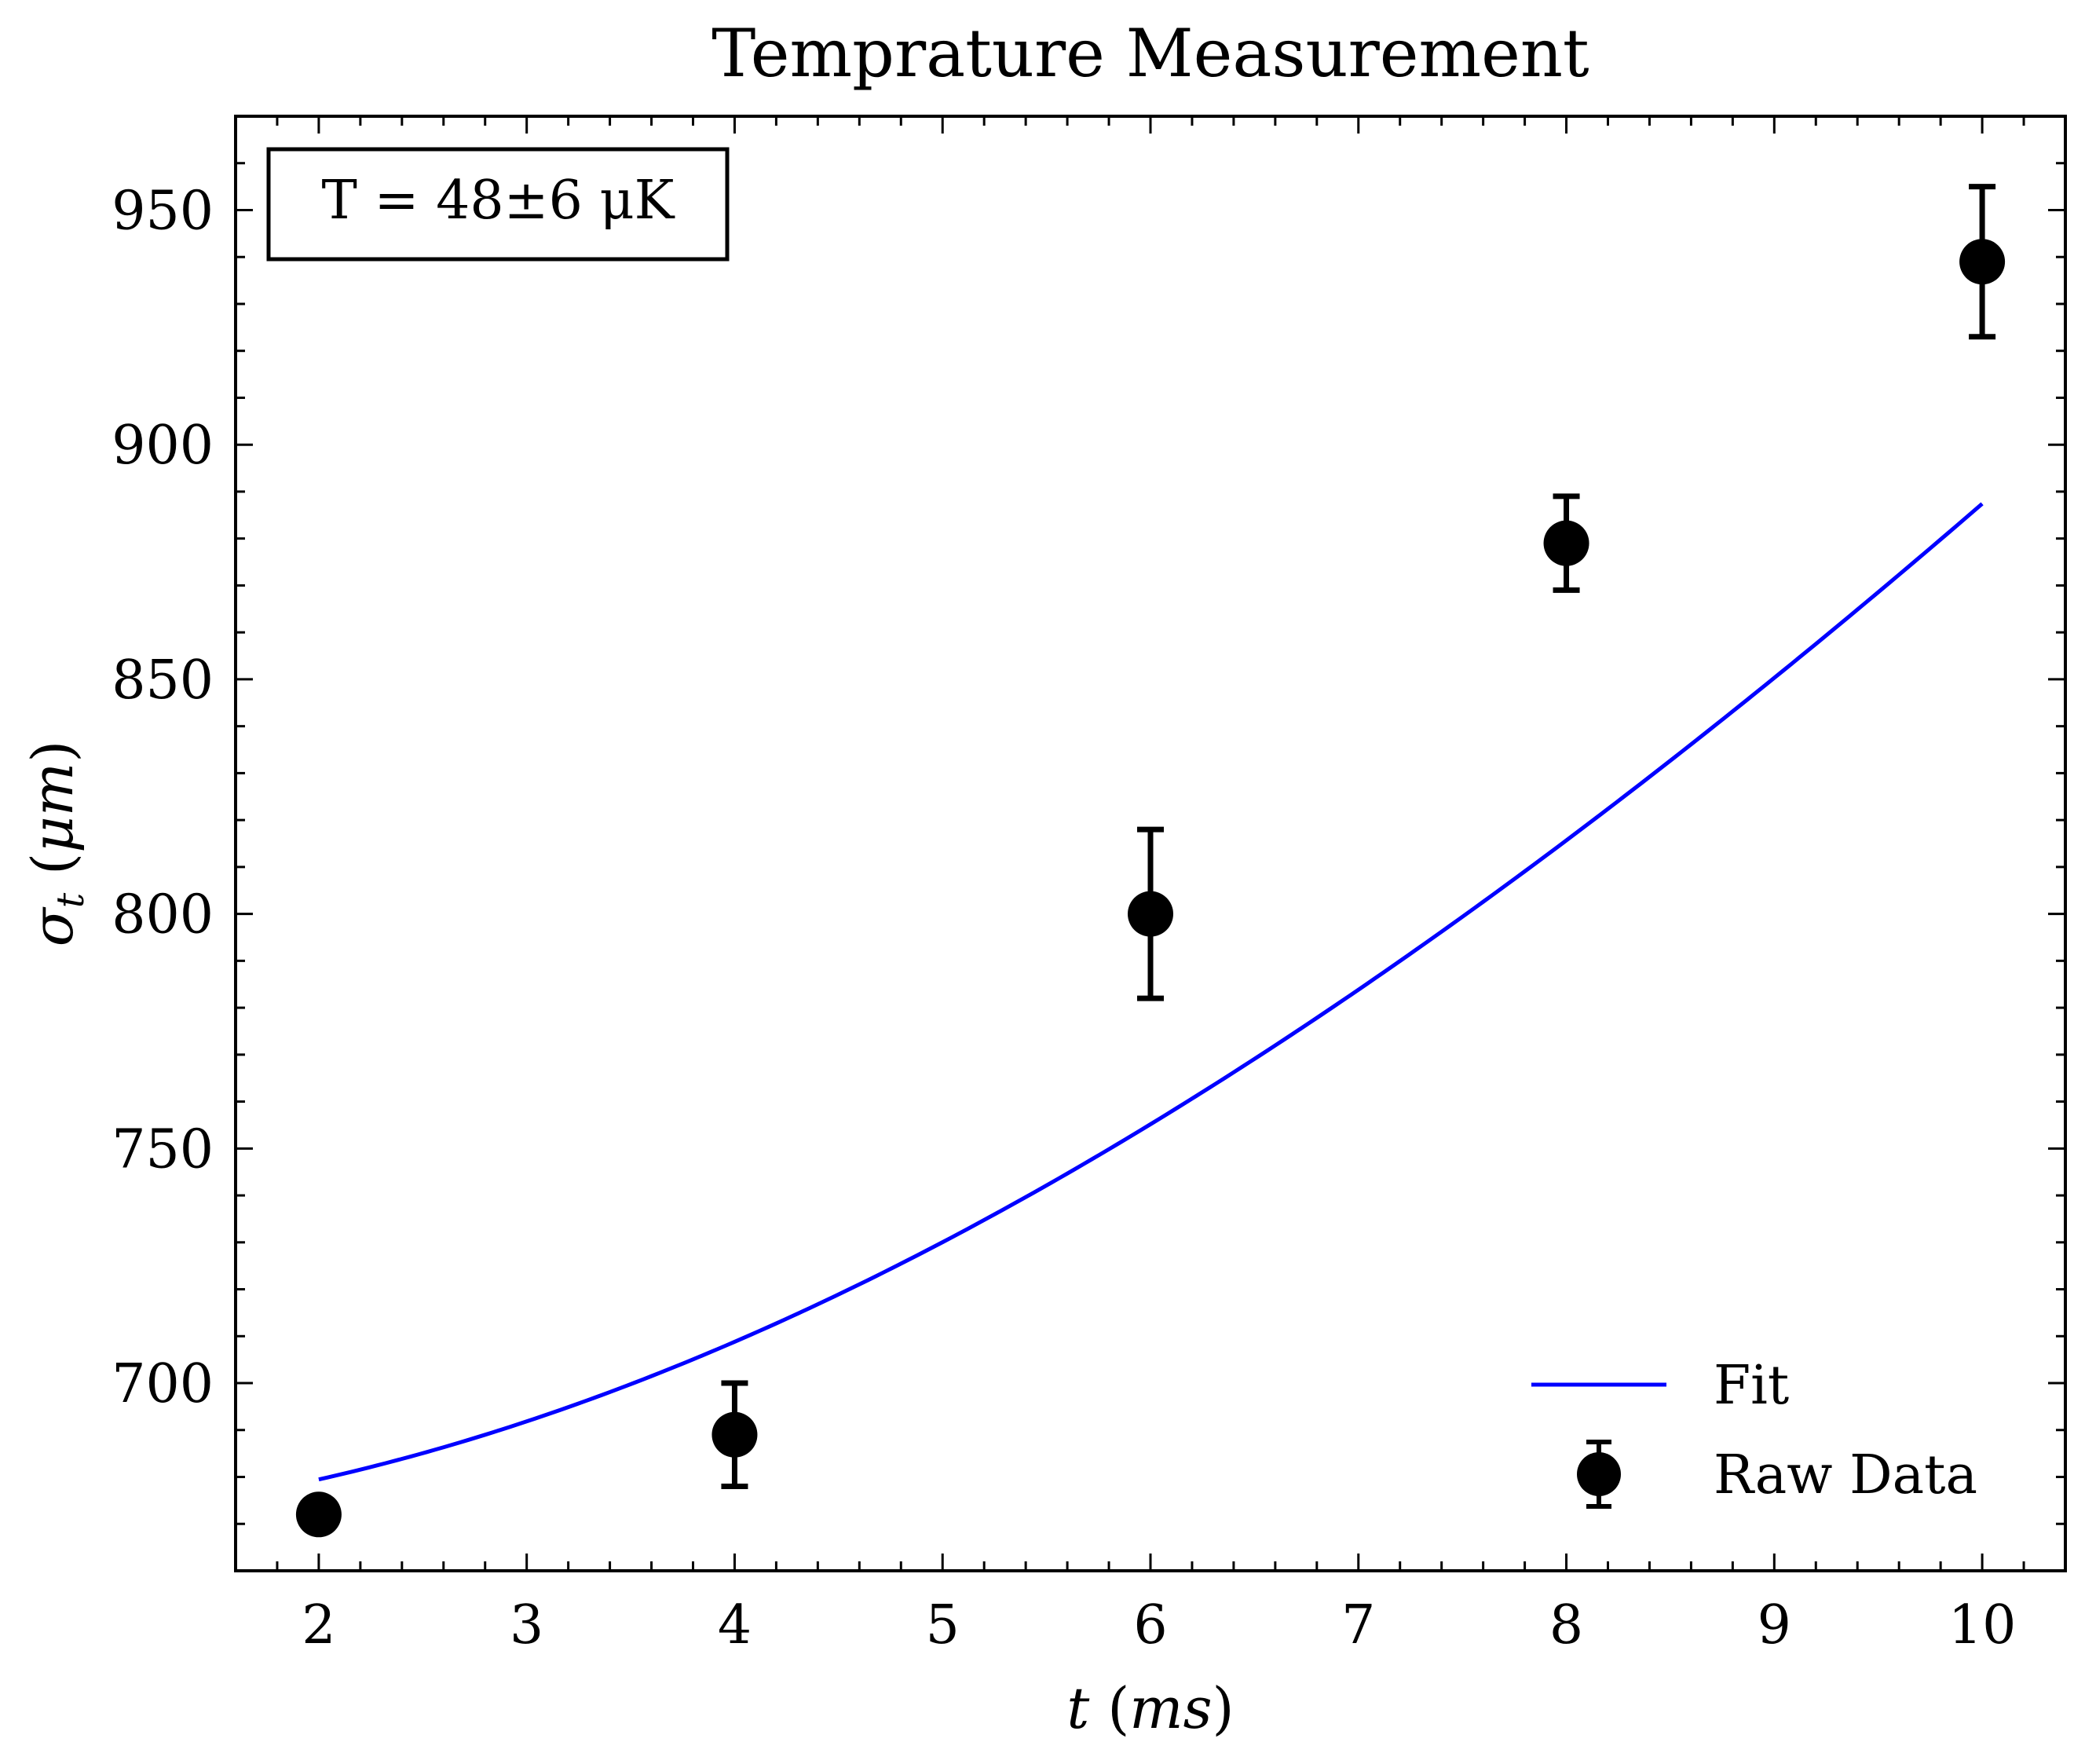  What do you see at coordinates (163, 446) in the screenshot?
I see `y-tick-label: 900` at bounding box center [163, 446].